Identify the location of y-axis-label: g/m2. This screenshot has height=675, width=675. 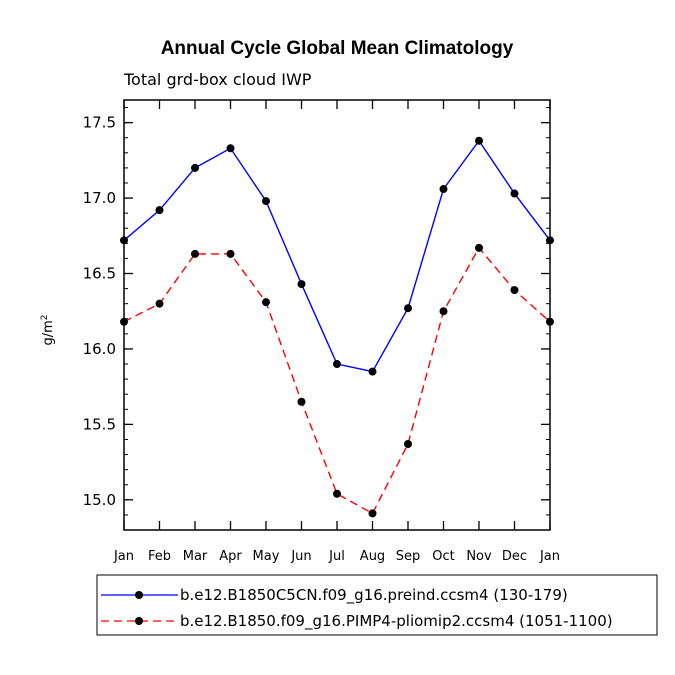
(48, 329).